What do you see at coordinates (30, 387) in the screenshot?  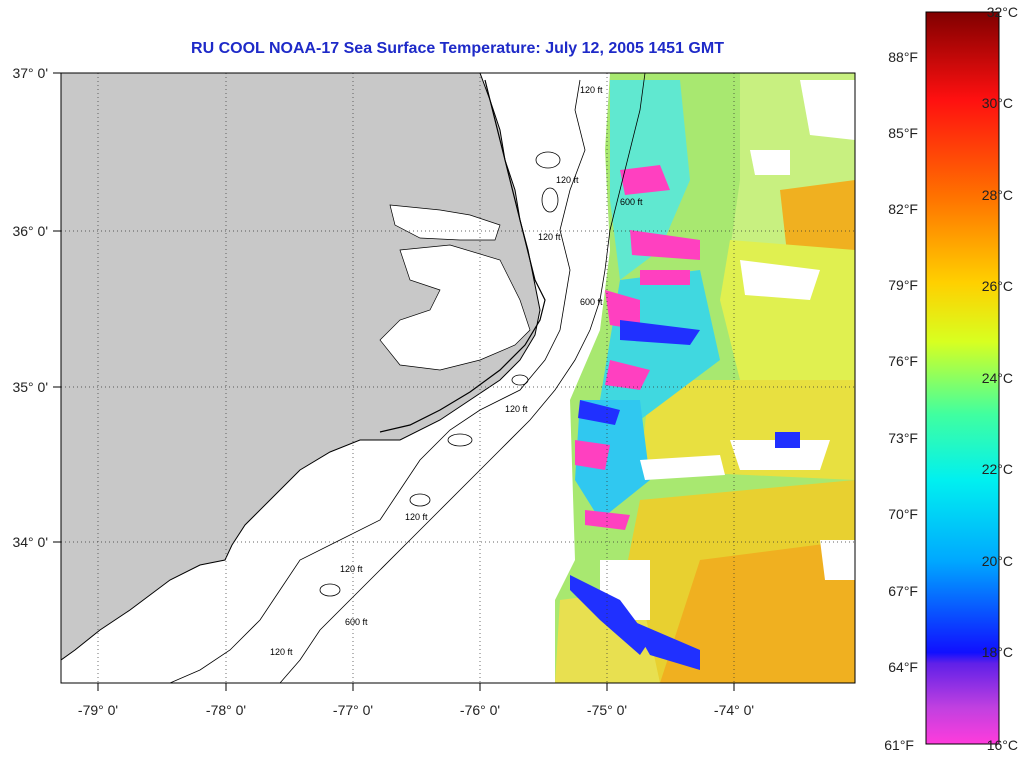 I see `lat-tick-label: 35° 0'` at bounding box center [30, 387].